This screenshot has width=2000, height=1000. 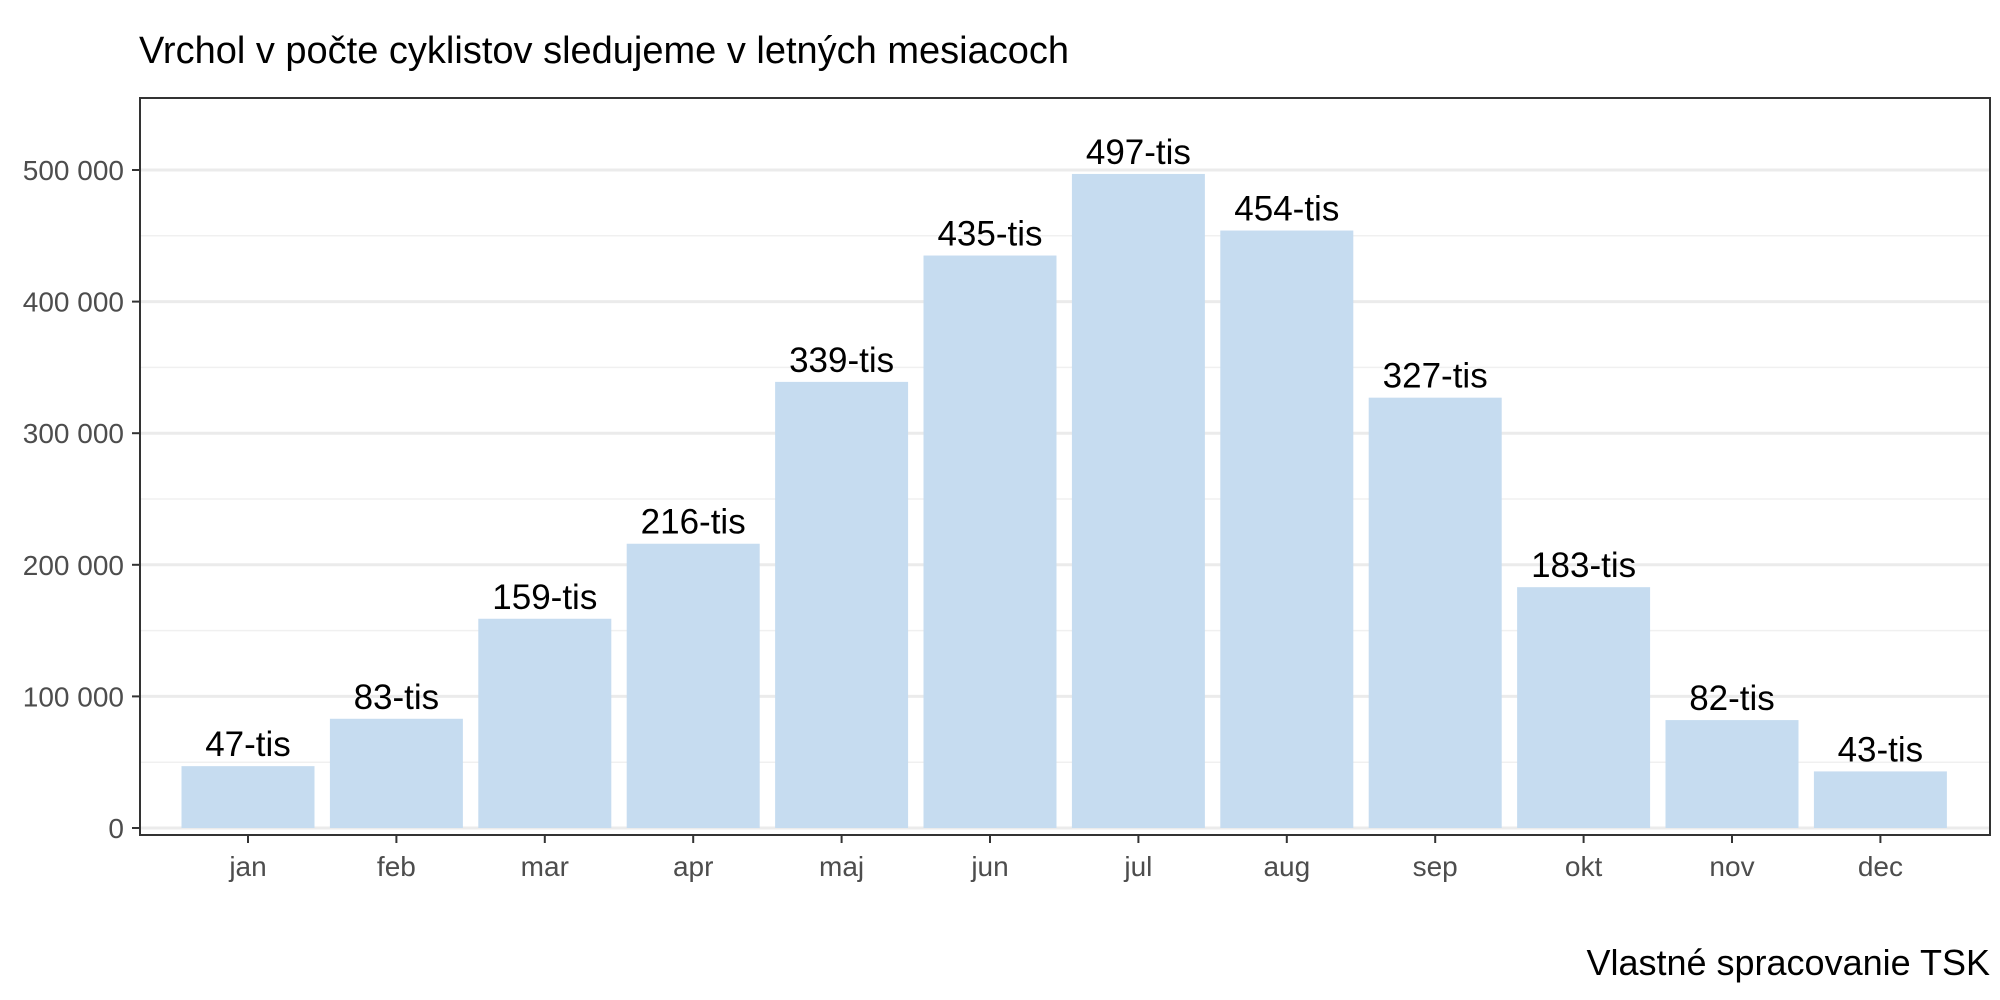 I want to click on data-label-nov: 82-tis, so click(x=1732, y=698).